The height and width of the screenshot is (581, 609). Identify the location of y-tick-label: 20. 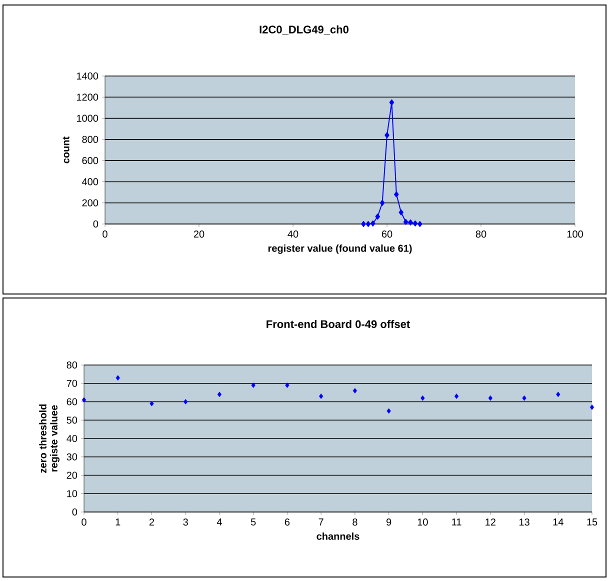
(72, 475).